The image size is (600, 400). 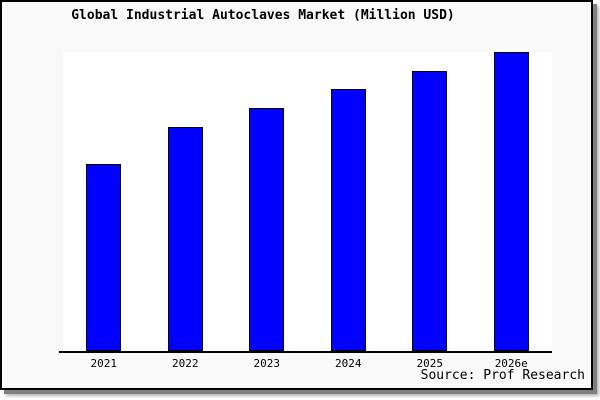 I want to click on x-tick-label-2025: 2025, so click(x=430, y=363).